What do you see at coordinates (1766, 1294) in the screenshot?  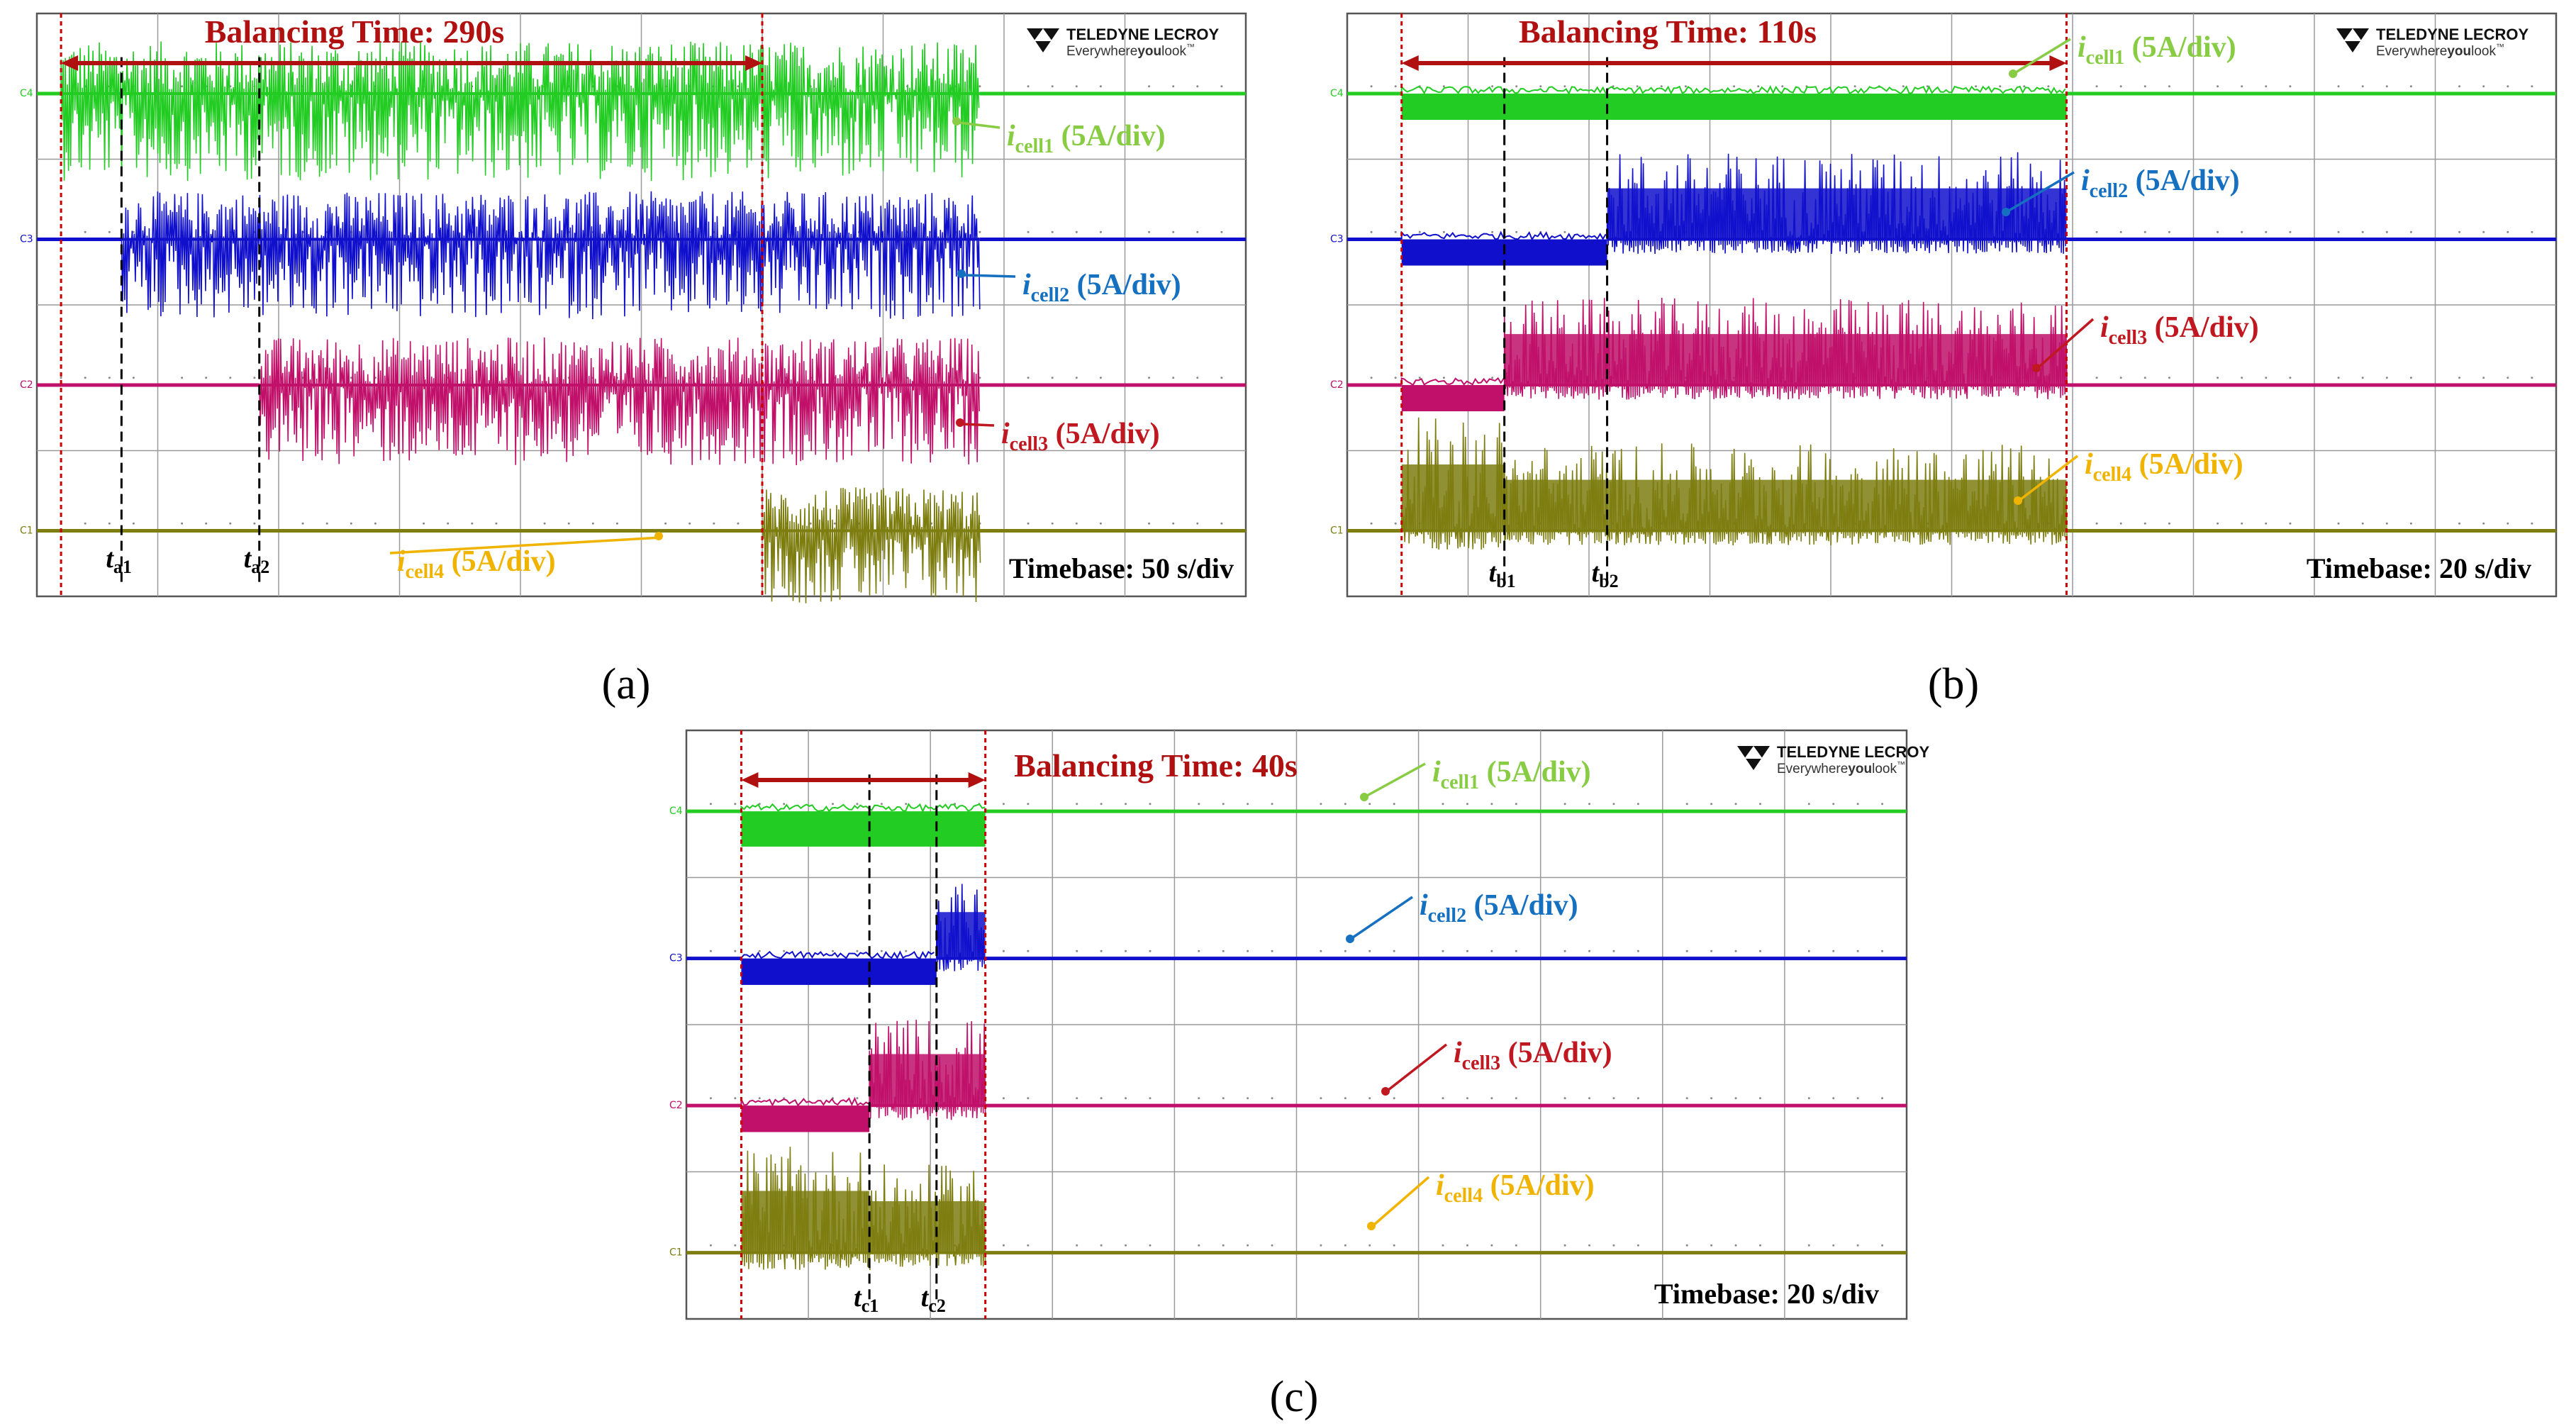 I see `timebase-label: Timebase: 20 s/div` at bounding box center [1766, 1294].